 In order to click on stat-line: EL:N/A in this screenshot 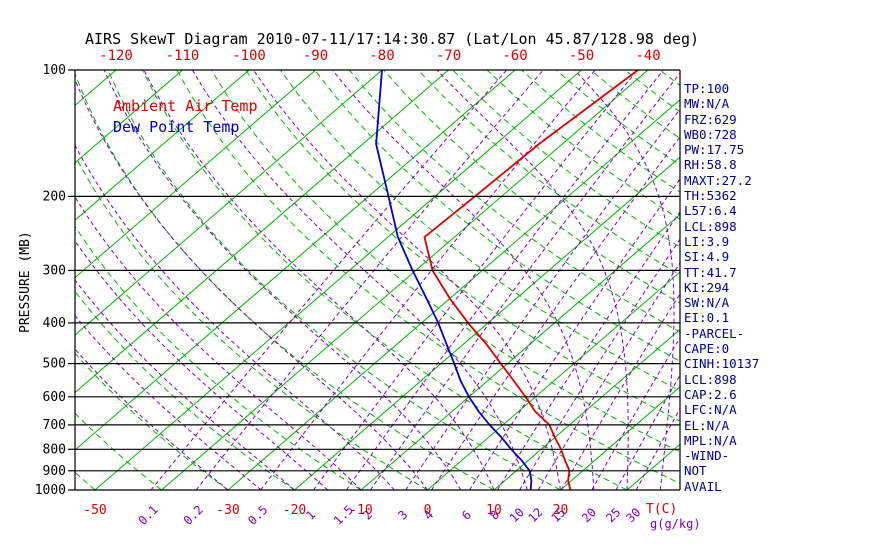, I will do `click(707, 425)`.